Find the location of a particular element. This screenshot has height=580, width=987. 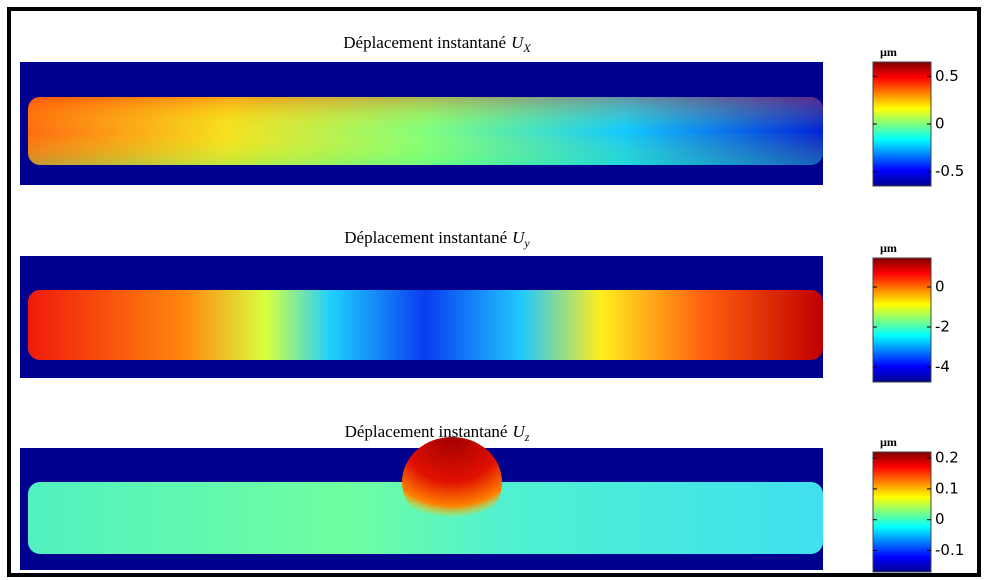

colorbar-tick-label: -0.1 is located at coordinates (949, 550).